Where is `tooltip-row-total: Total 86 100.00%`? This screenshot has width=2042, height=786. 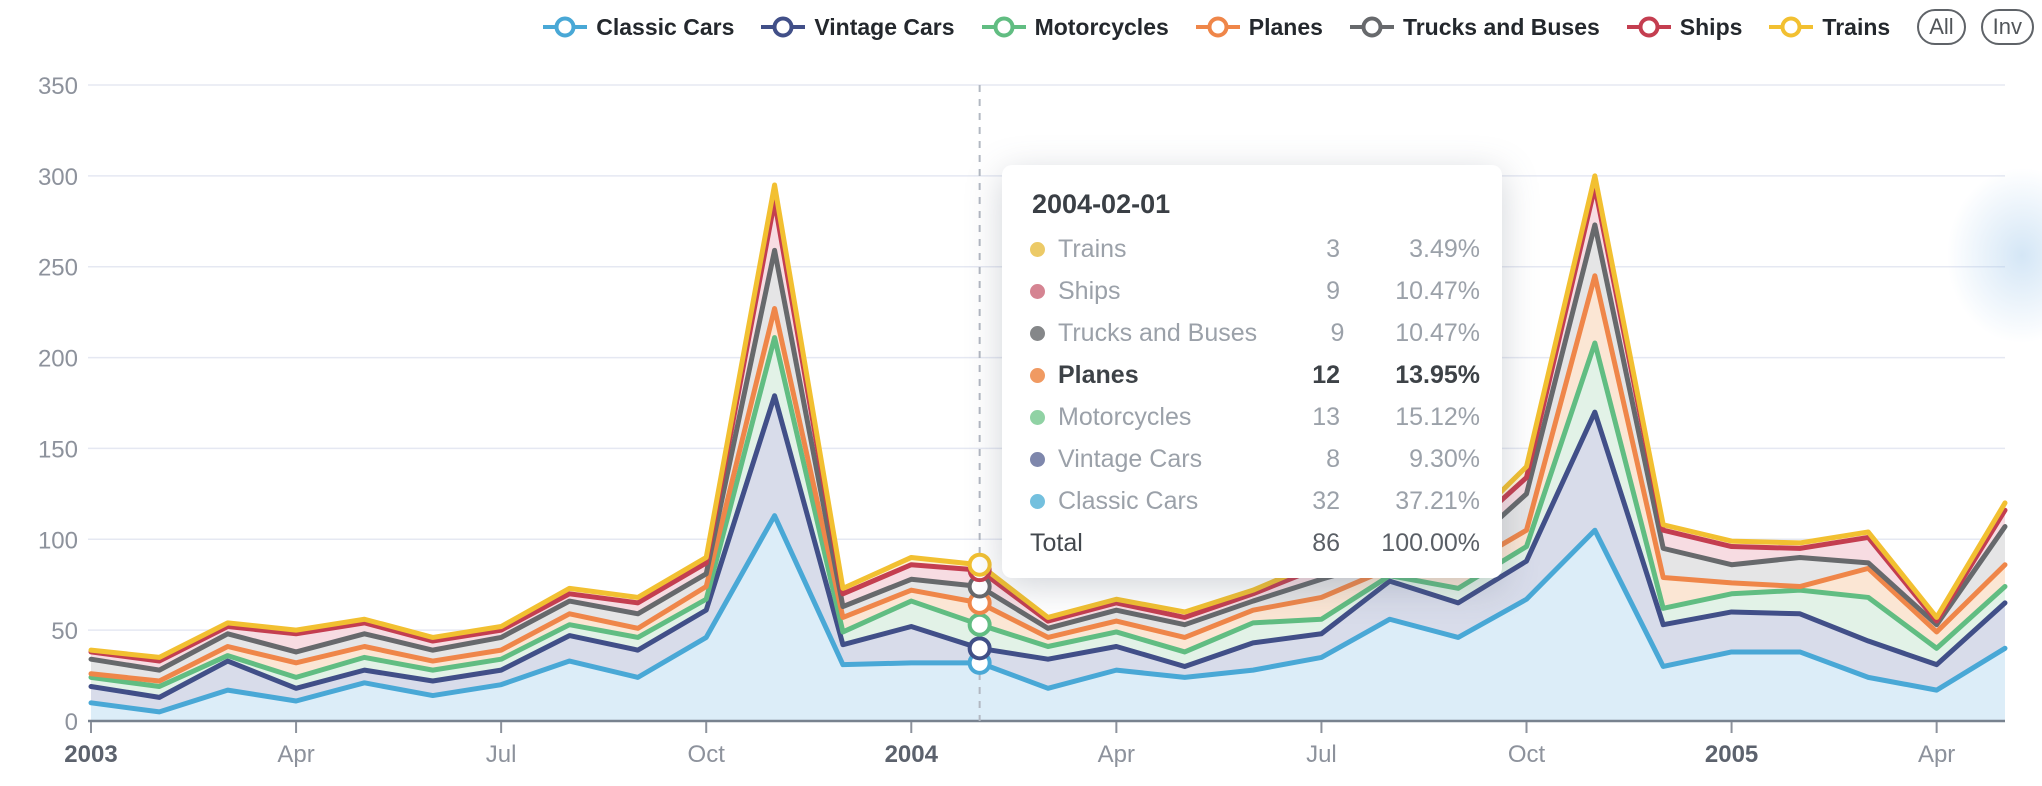
tooltip-row-total: Total 86 100.00% is located at coordinates (1255, 543).